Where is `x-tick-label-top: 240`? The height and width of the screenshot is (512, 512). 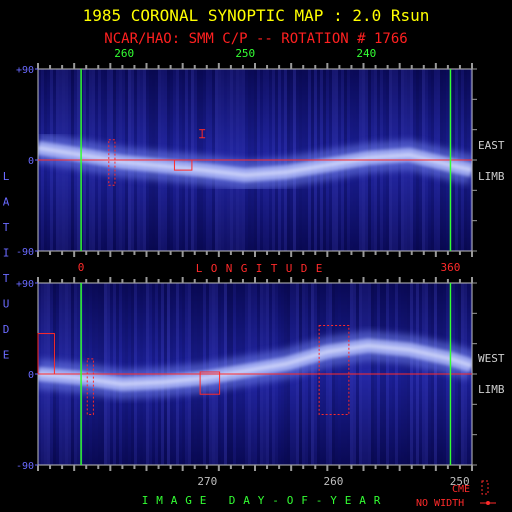 x-tick-label-top: 240 is located at coordinates (366, 53).